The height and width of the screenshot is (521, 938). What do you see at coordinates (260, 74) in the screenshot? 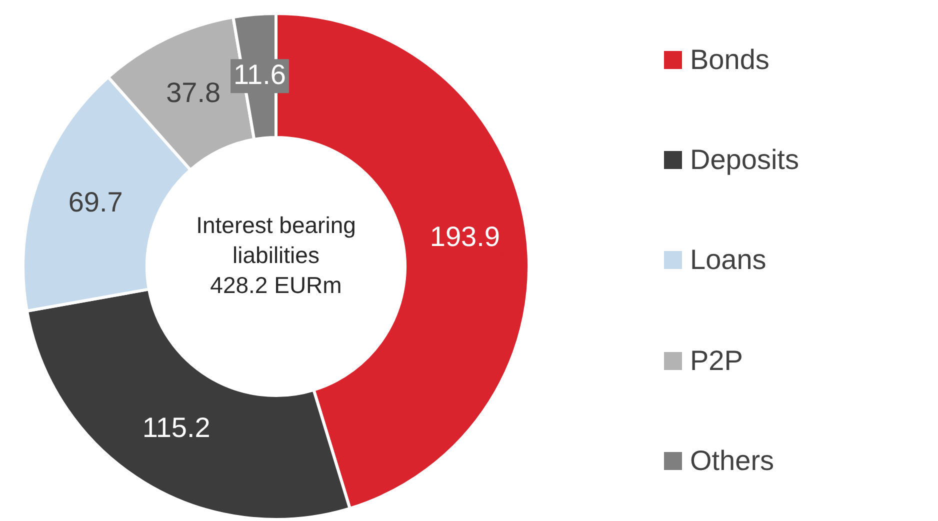
I see `data-label: 11.6` at bounding box center [260, 74].